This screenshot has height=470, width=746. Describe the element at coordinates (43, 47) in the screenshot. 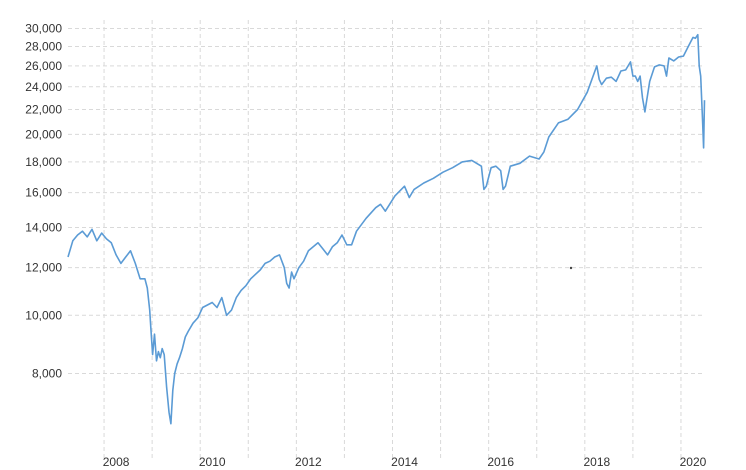

I see `y-tick-label: 28,000` at that location.